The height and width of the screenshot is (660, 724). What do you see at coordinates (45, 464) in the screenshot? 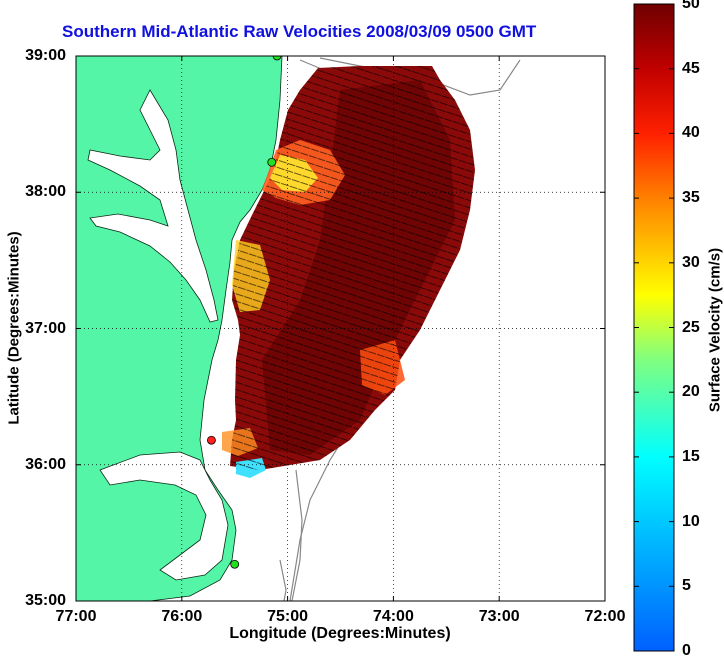
I see `y-tick-label: 36:00` at bounding box center [45, 464].